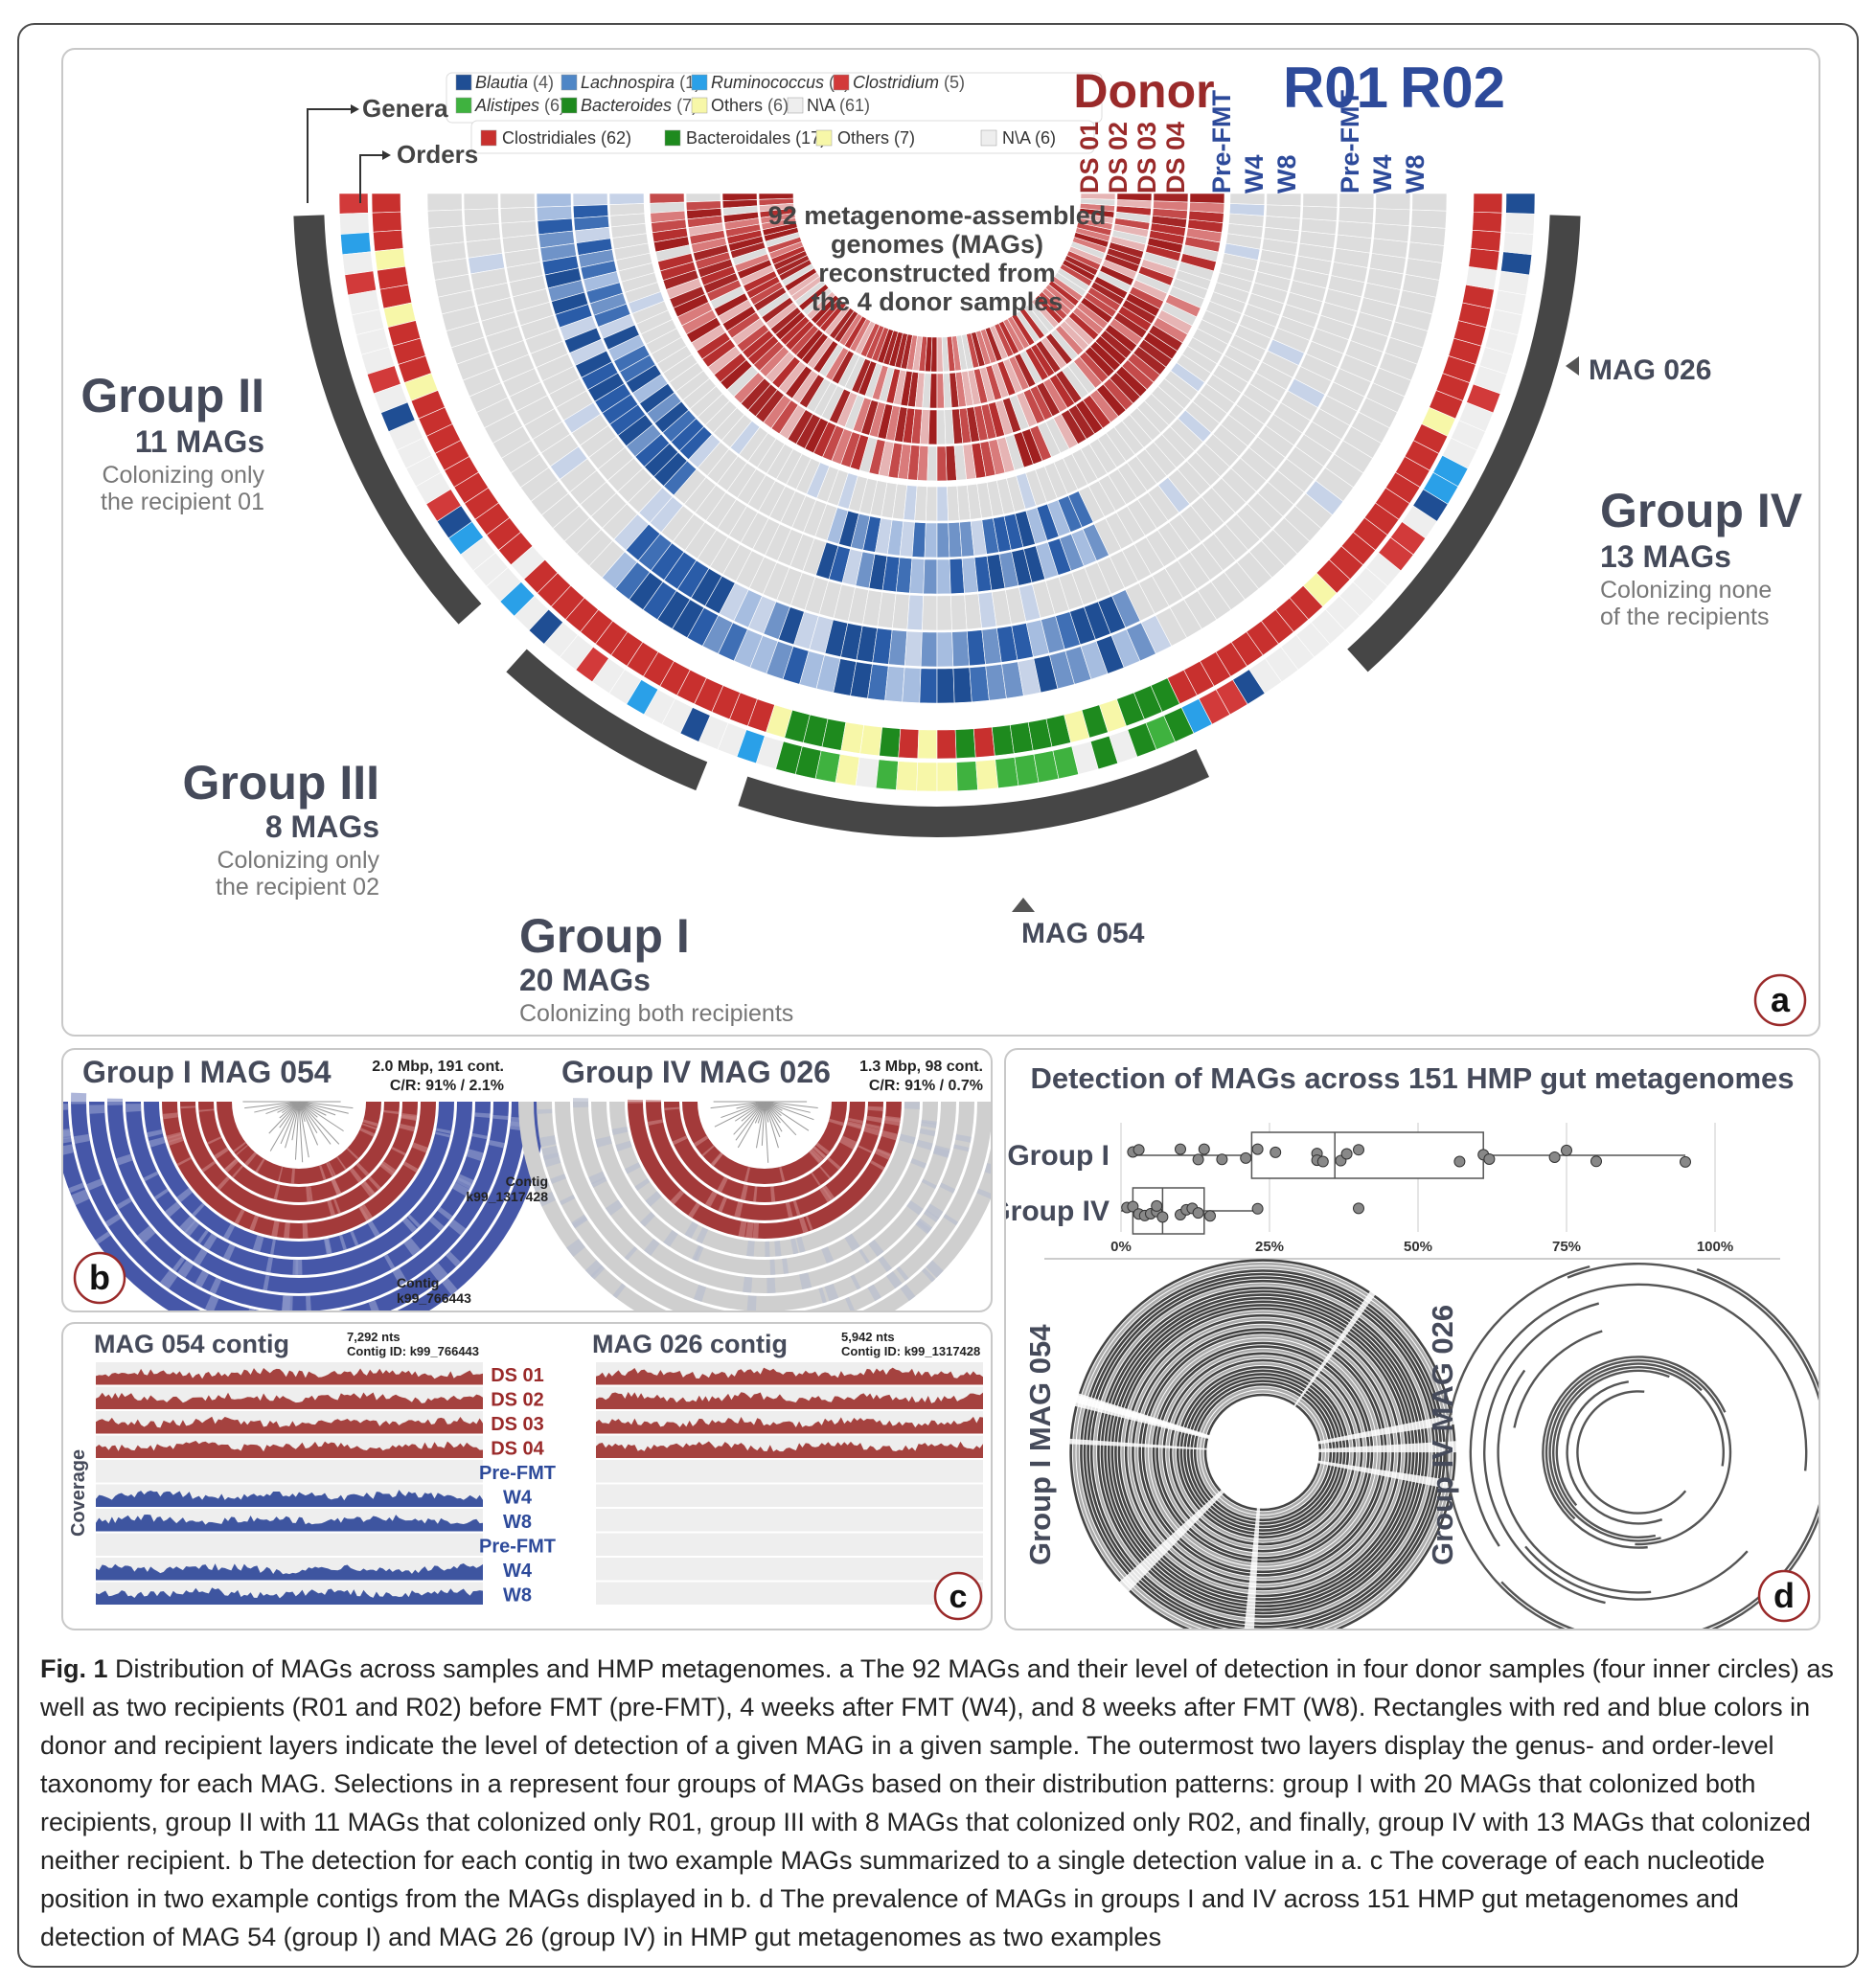 The width and height of the screenshot is (1876, 1983). Describe the element at coordinates (418, 1282) in the screenshot. I see `panel-b-left-contig-1: Contig` at that location.